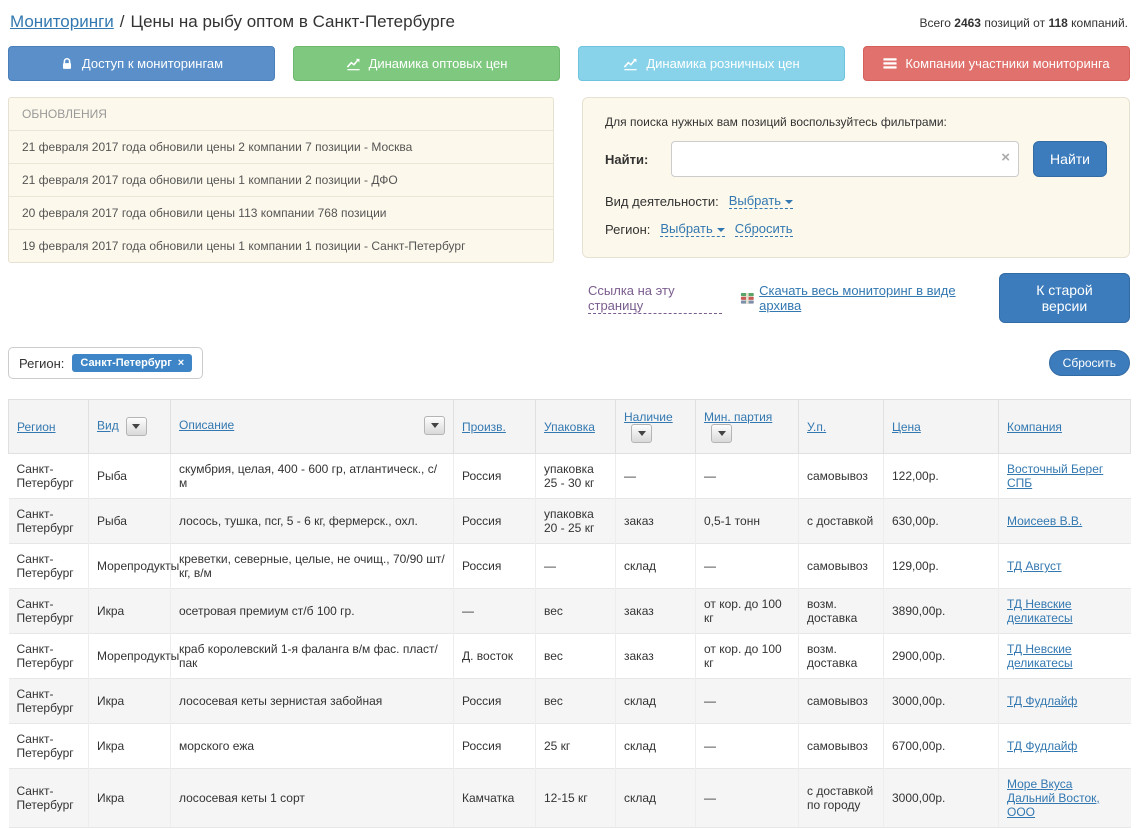  What do you see at coordinates (755, 200) in the screenshot?
I see `activity-select-label: Выбрать` at bounding box center [755, 200].